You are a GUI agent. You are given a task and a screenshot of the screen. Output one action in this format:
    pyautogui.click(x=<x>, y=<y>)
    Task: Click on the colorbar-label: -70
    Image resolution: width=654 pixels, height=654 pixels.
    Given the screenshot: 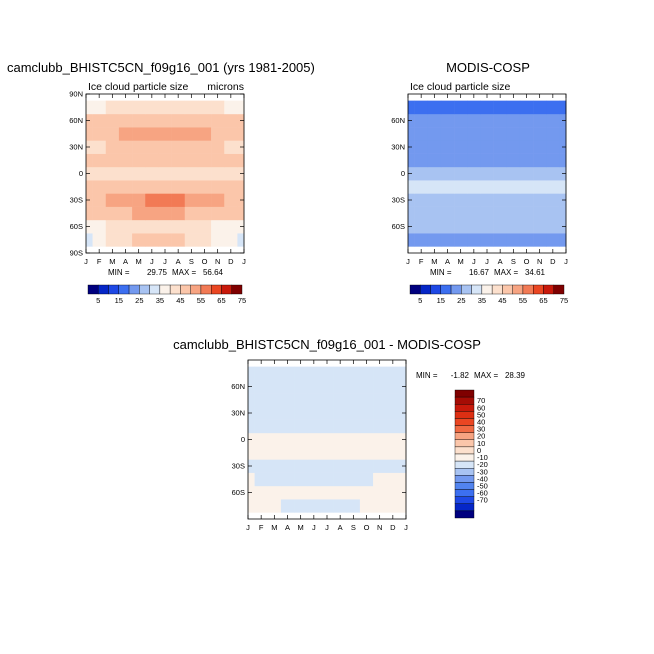 What is the action you would take?
    pyautogui.click(x=482, y=500)
    